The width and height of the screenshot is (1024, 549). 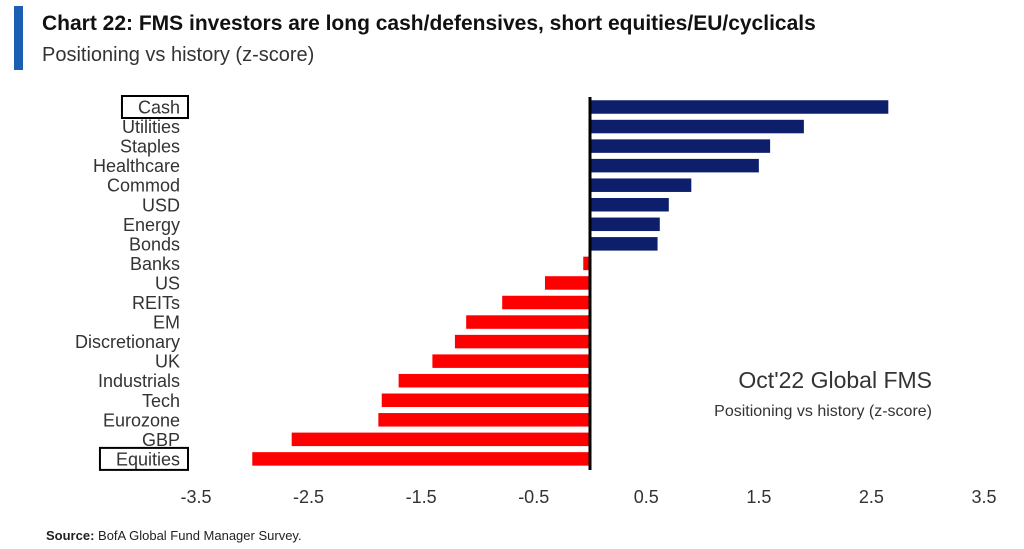 What do you see at coordinates (148, 459) in the screenshot?
I see `category-label-equities: Equities` at bounding box center [148, 459].